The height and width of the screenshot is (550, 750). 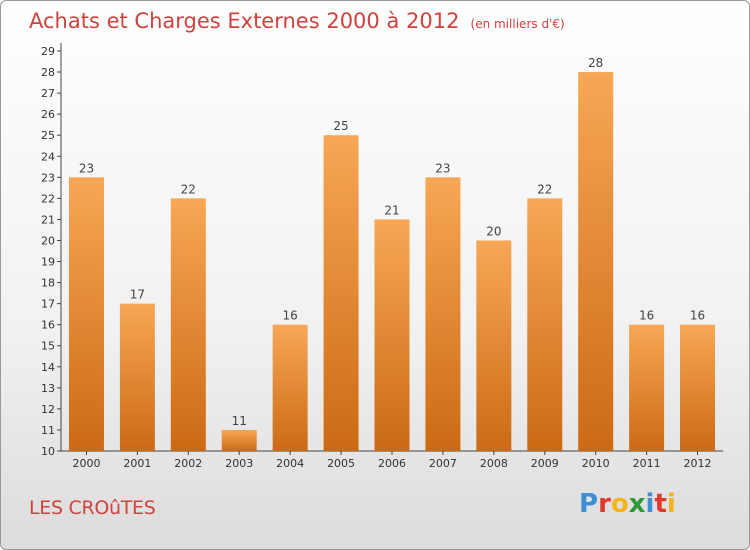 I want to click on bar-2010, so click(x=596, y=261).